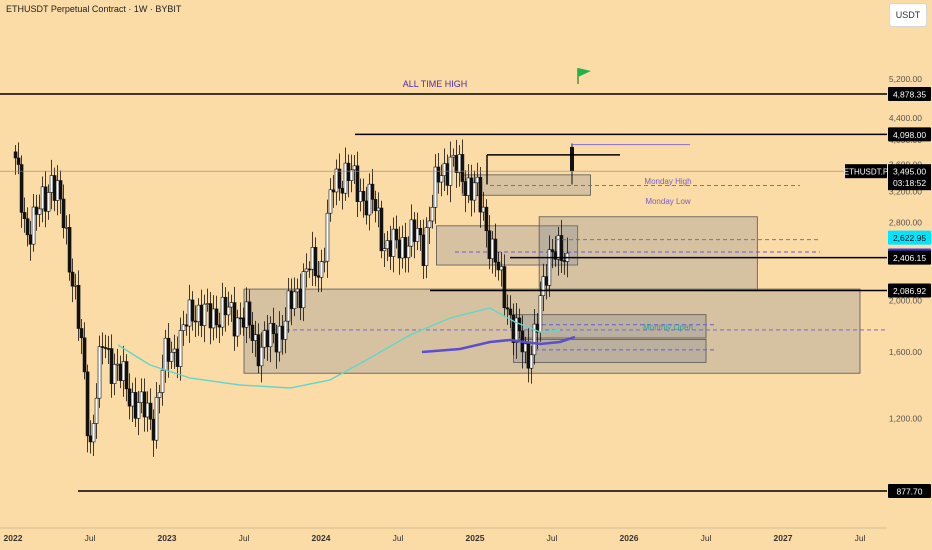 This screenshot has height=550, width=932. Describe the element at coordinates (909, 183) in the screenshot. I see `countdown-label: 03:18:52` at that location.